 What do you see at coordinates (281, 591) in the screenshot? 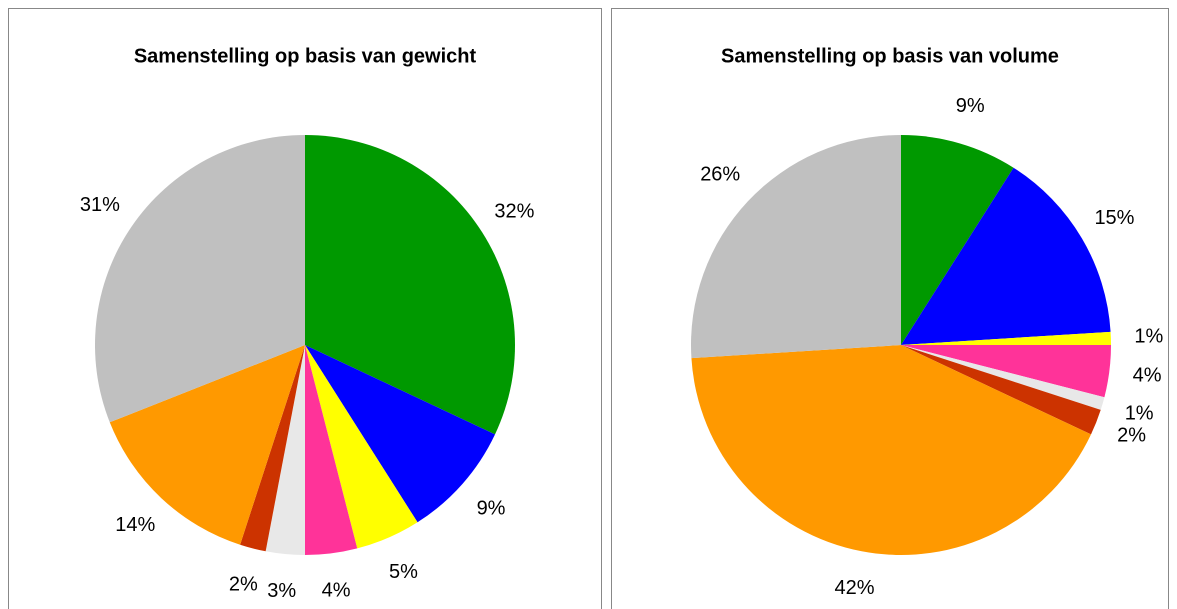
I see `data-label: 3%` at bounding box center [281, 591].